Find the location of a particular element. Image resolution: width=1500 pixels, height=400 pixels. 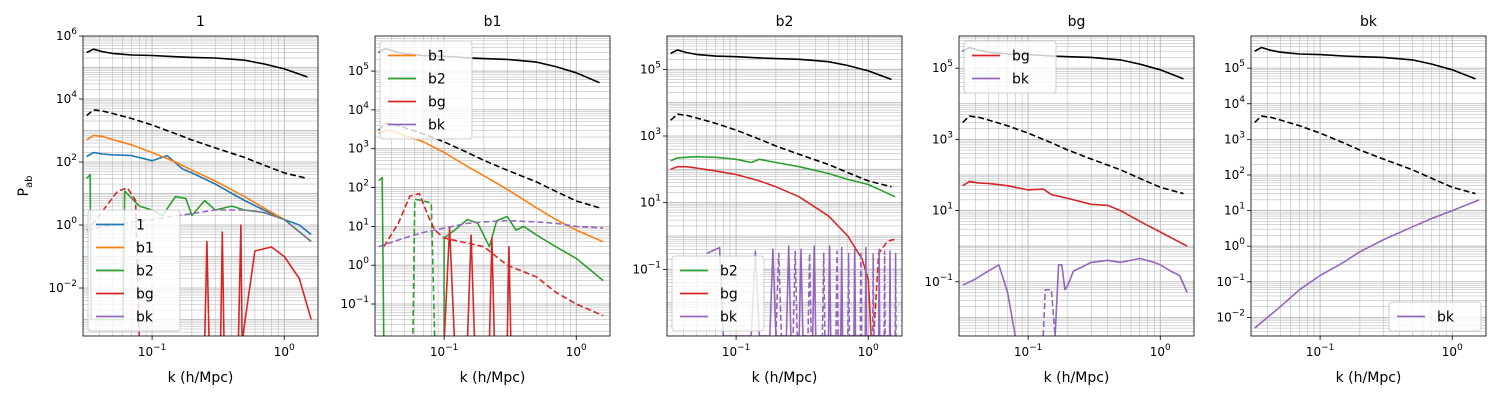

legend: b1 b2 bg bk is located at coordinates (426, 90).